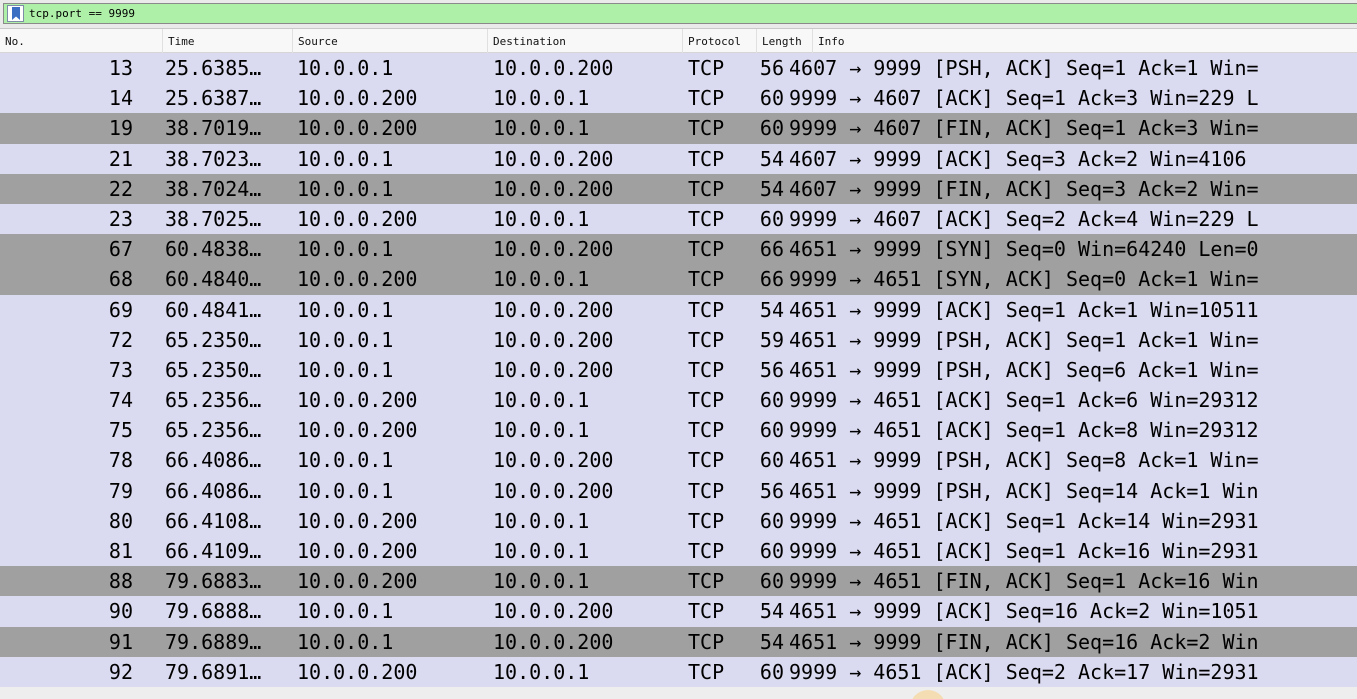 The height and width of the screenshot is (699, 1357). Describe the element at coordinates (15, 13) in the screenshot. I see `bookmark-icon` at that location.